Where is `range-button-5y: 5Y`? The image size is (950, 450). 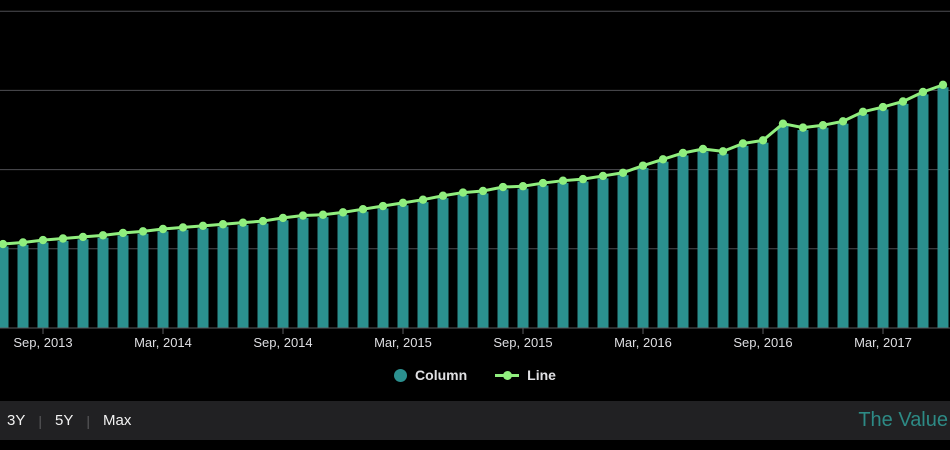 range-button-5y: 5Y is located at coordinates (64, 420).